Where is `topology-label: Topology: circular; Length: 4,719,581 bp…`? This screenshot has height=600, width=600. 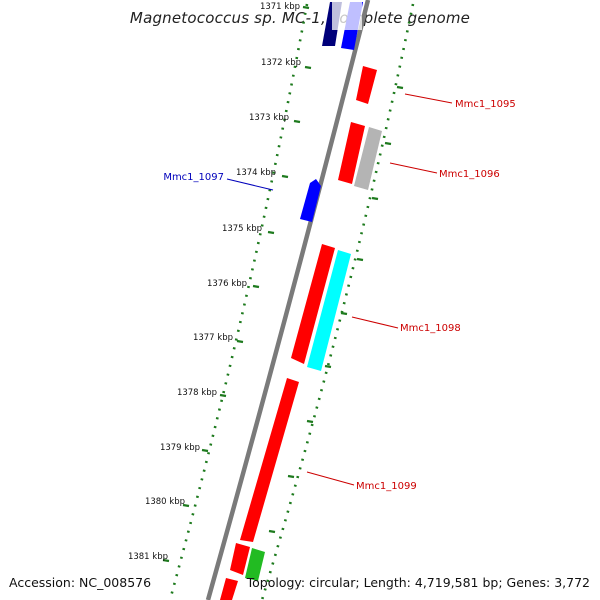 topology-label: Topology: circular; Length: 4,719,581 bp… is located at coordinates (418, 582).